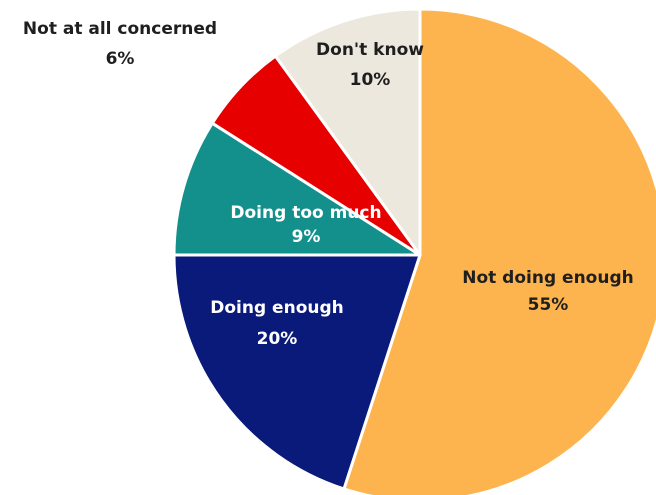  What do you see at coordinates (277, 308) in the screenshot?
I see `slice-name-doing-enough: Doing enough` at bounding box center [277, 308].